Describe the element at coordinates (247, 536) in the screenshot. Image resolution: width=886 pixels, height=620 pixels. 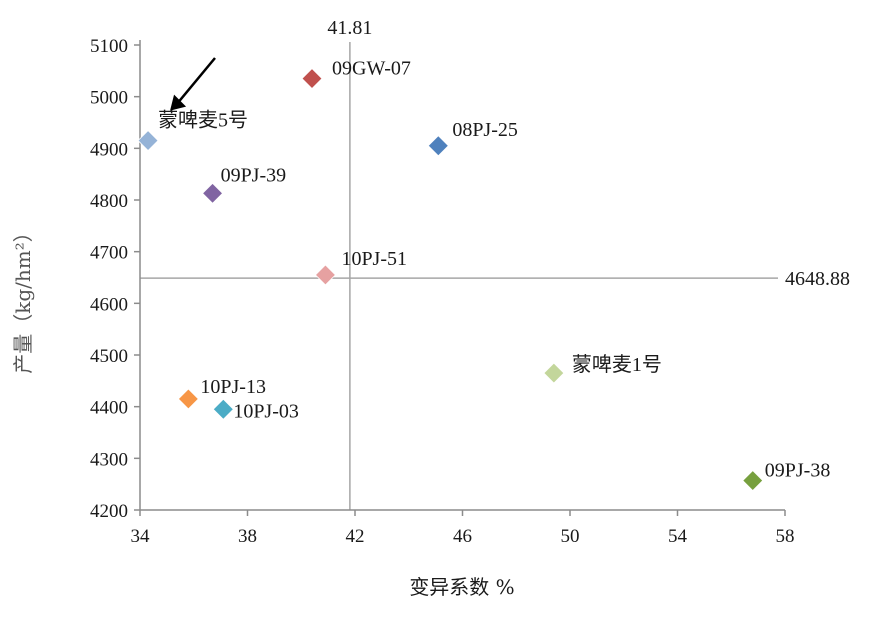
I see `x-tick-label: 38` at that location.